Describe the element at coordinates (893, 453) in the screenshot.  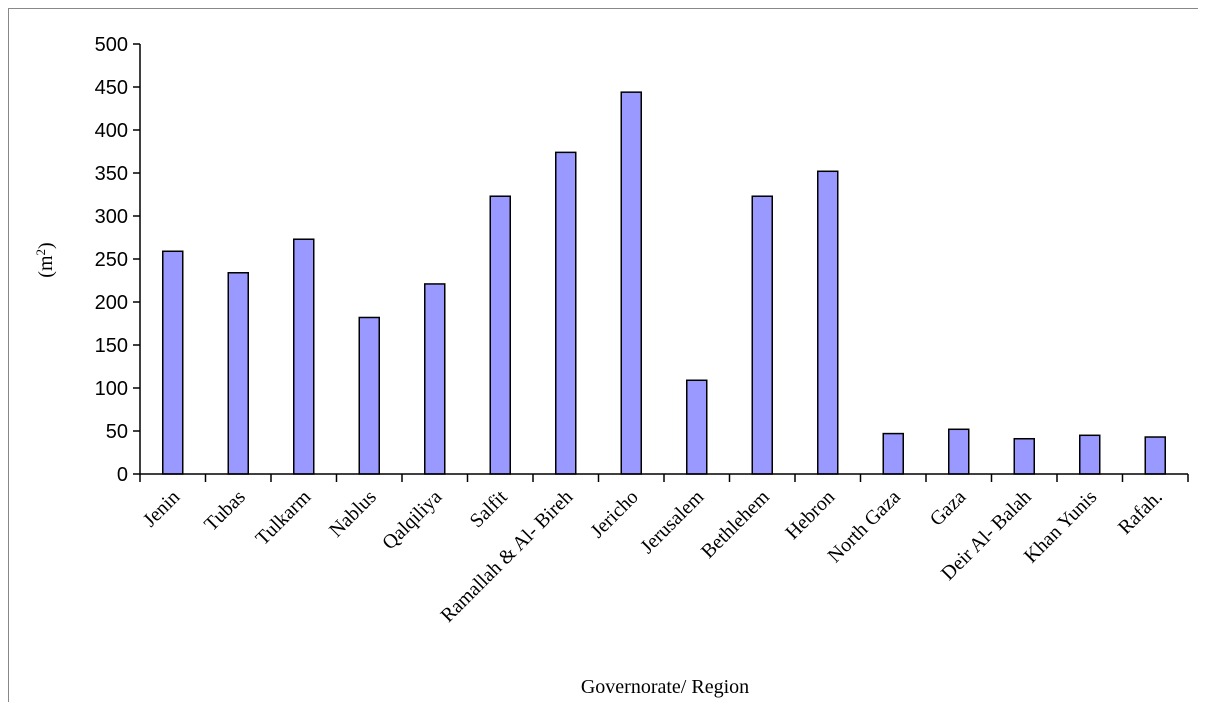
I see `bar-north-gaza` at that location.